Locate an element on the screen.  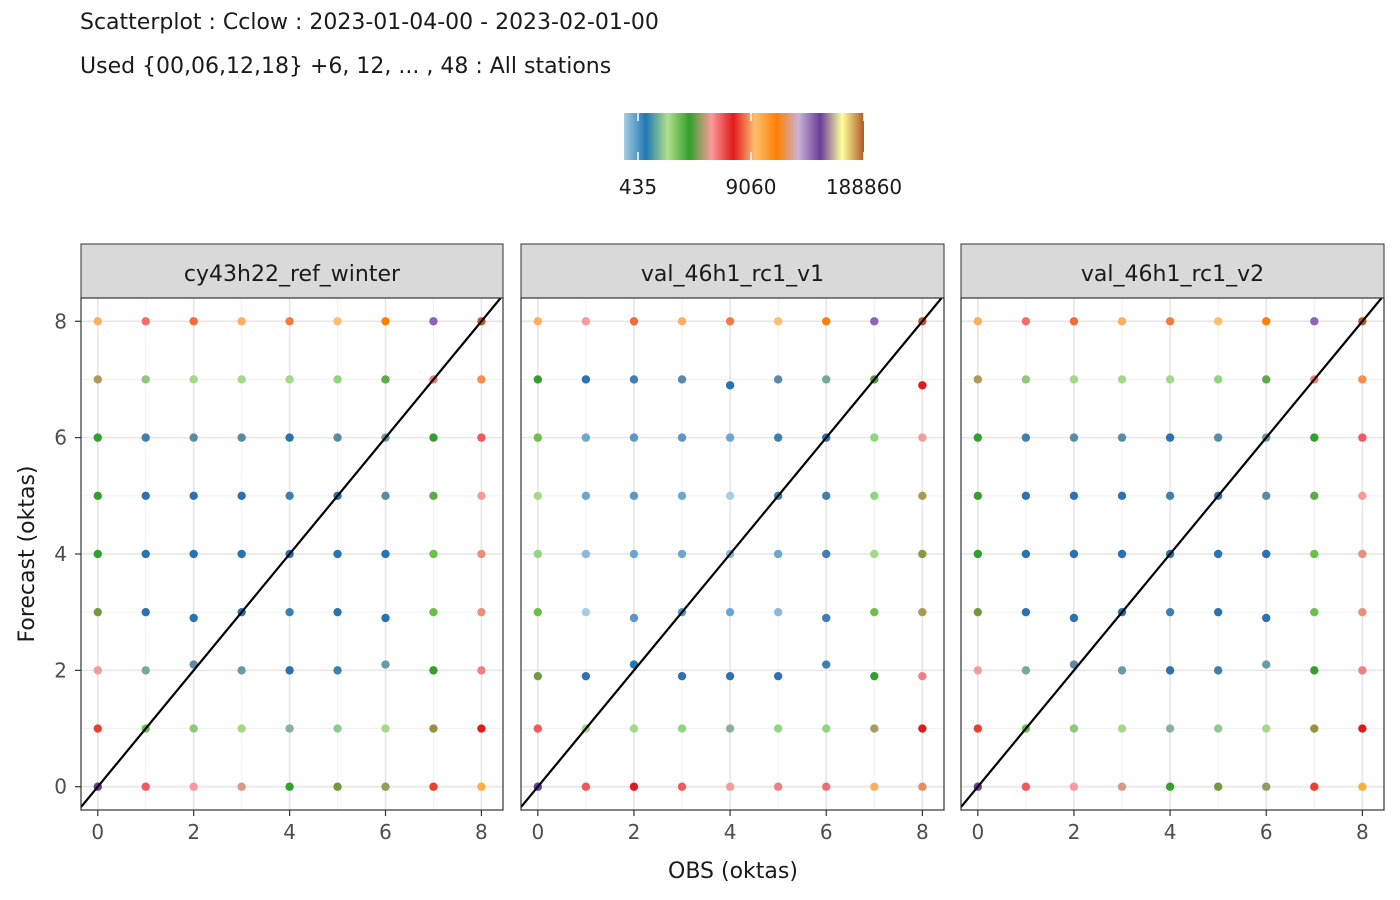
x-tick-label: 6 is located at coordinates (1266, 832).